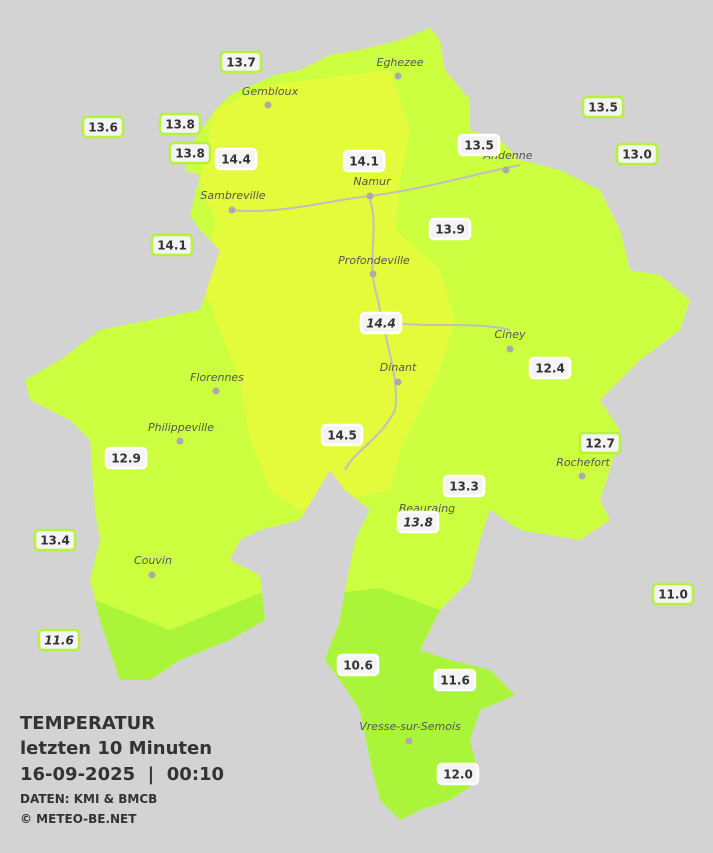 The height and width of the screenshot is (853, 713). I want to click on station-value: 13.4, so click(55, 541).